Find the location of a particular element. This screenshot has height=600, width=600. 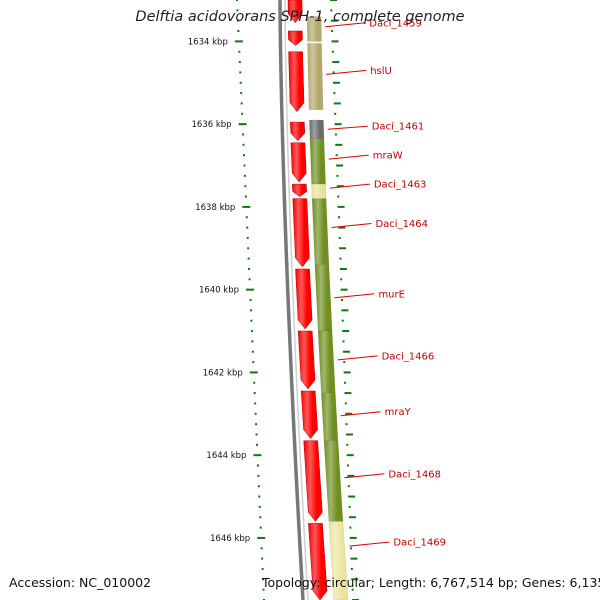

backbone-line is located at coordinates (291, 300).